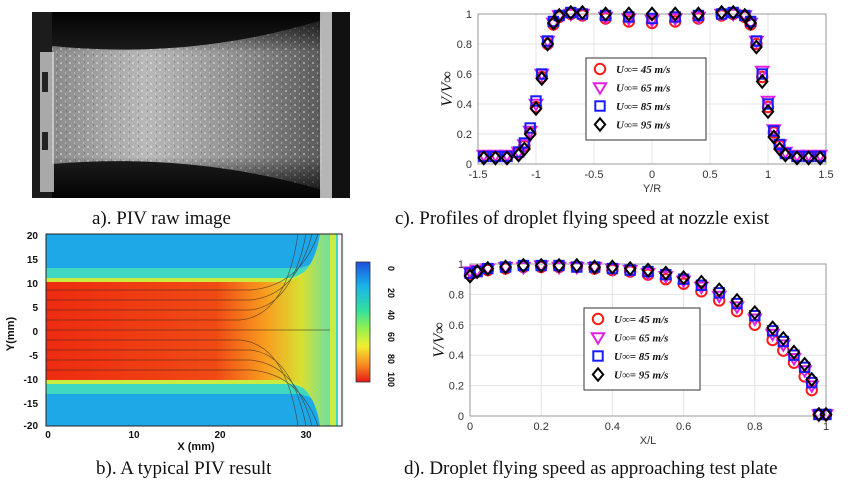  Describe the element at coordinates (594, 175) in the screenshot. I see `x-tick-label: -0.5` at that location.